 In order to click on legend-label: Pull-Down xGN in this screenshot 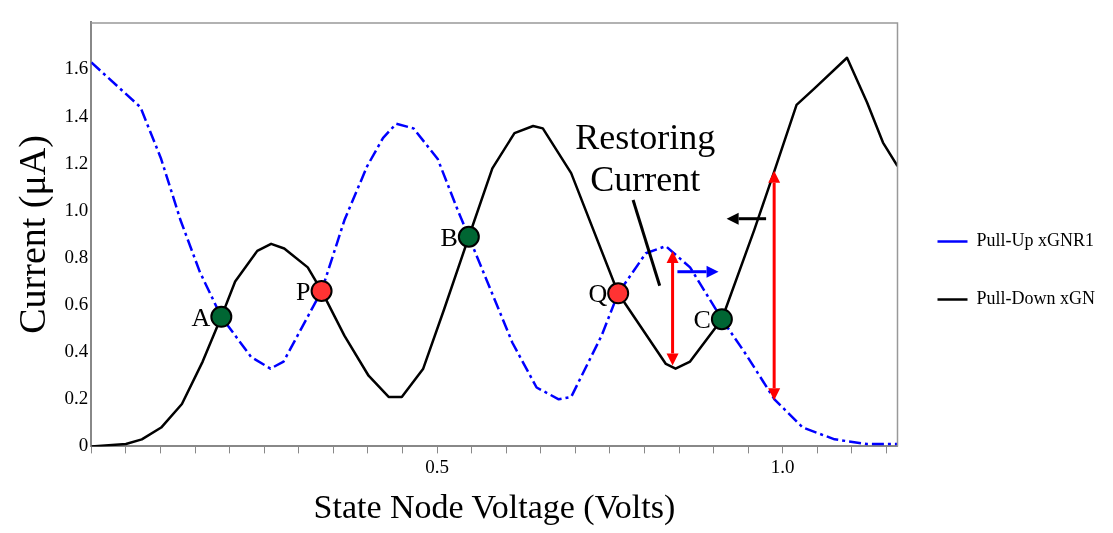, I will do `click(1036, 298)`.